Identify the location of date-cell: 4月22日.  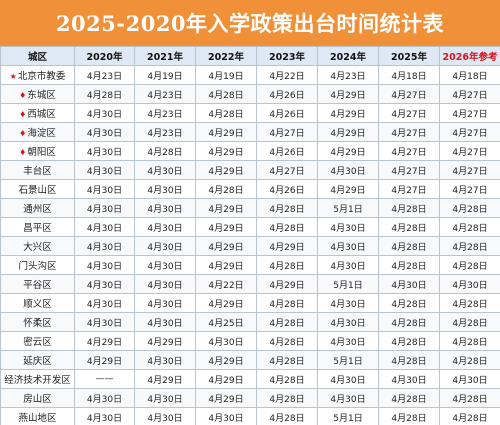
(287, 75).